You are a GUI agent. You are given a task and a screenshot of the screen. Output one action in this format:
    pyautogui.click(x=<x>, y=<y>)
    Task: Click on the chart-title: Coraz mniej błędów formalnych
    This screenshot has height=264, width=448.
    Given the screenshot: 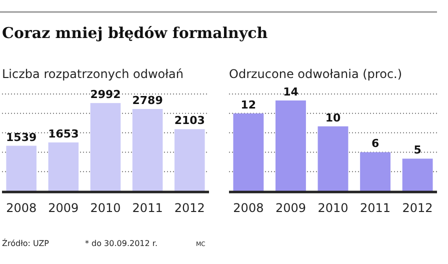 What is the action you would take?
    pyautogui.click(x=135, y=33)
    